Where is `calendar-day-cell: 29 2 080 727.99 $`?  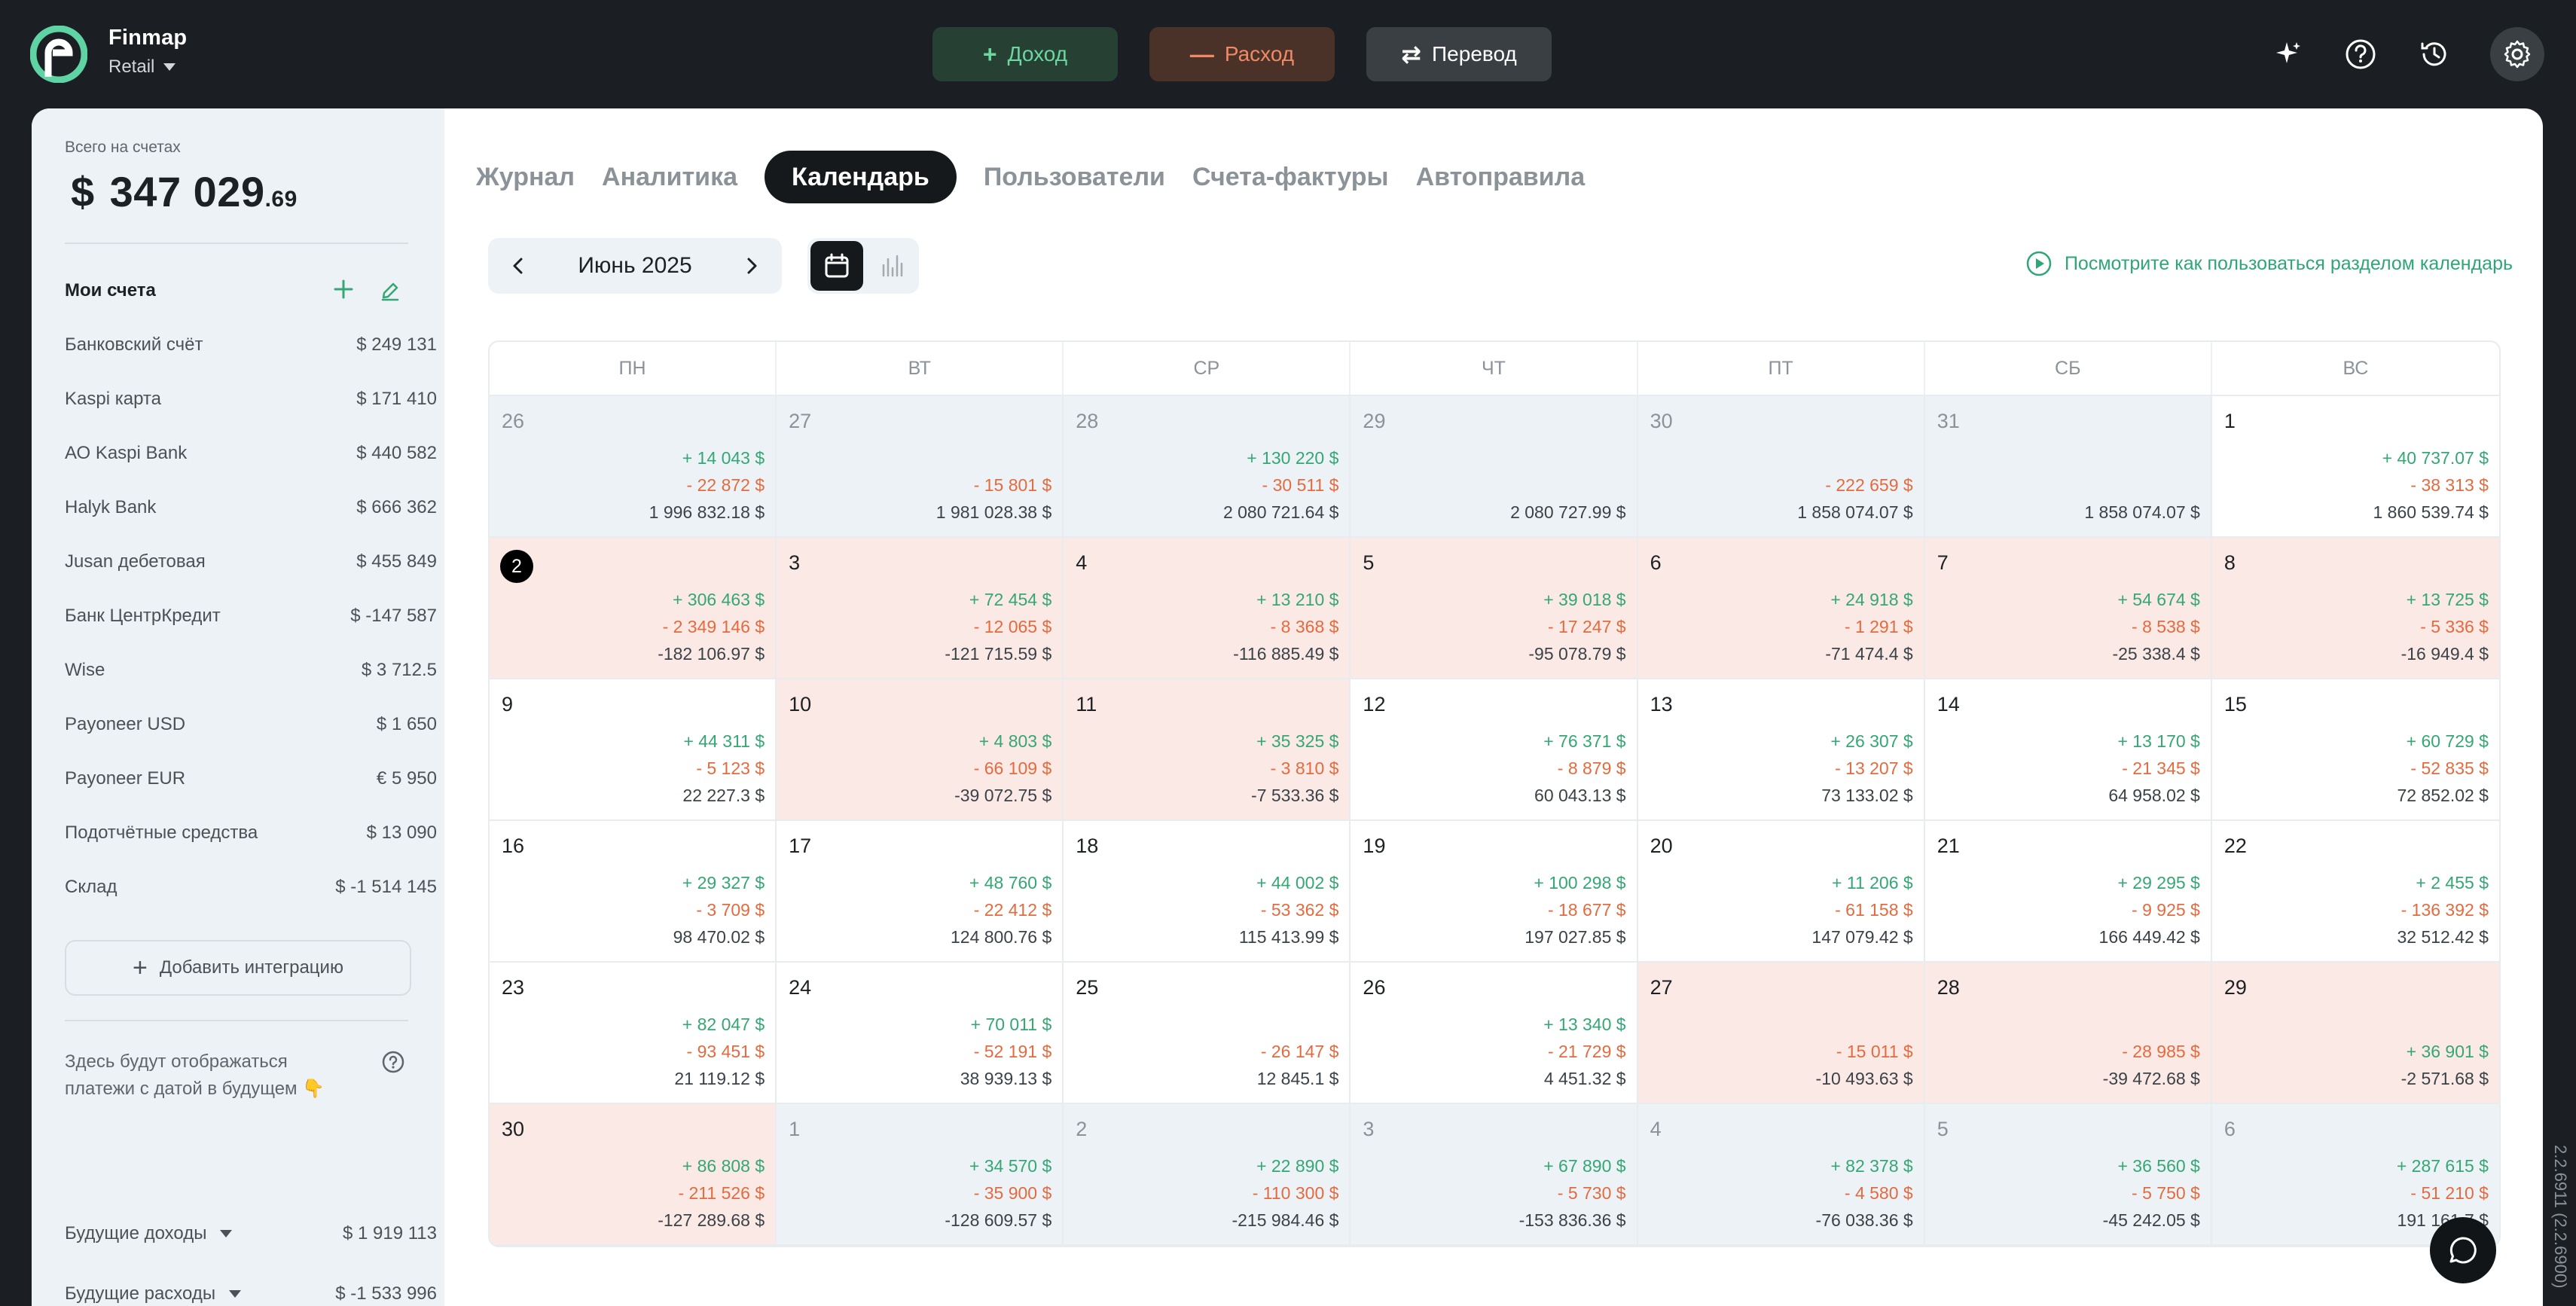
calendar-day-cell: 29 2 080 727.99 $ is located at coordinates (1495, 467).